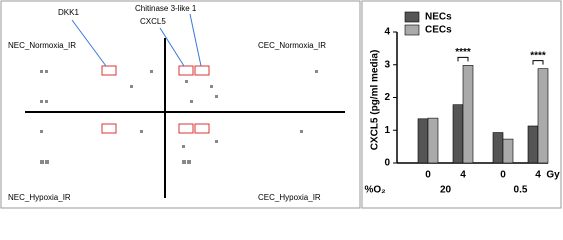 The height and width of the screenshot is (240, 563). What do you see at coordinates (289, 197) in the screenshot?
I see `array-label: CEC_Hypoxia_IR` at bounding box center [289, 197].